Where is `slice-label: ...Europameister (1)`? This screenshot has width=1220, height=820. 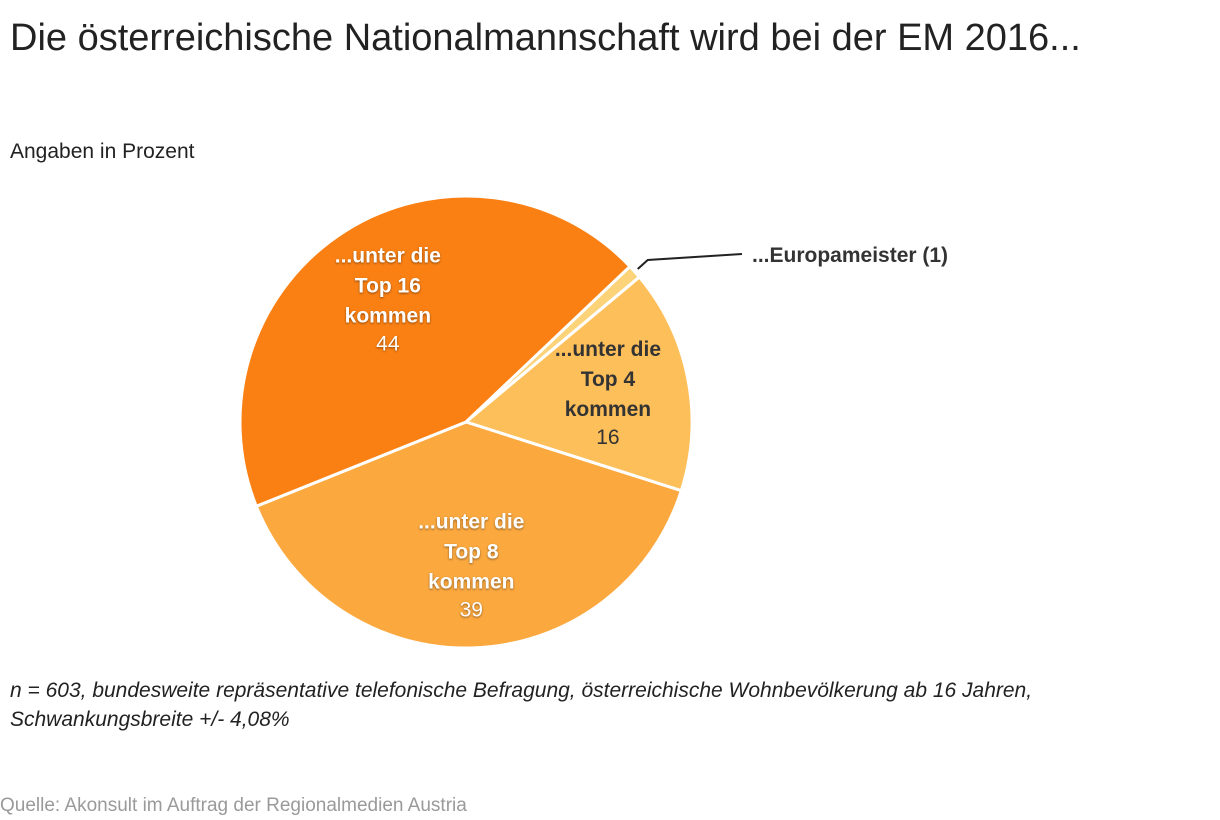 slice-label: ...Europameister (1) is located at coordinates (850, 255).